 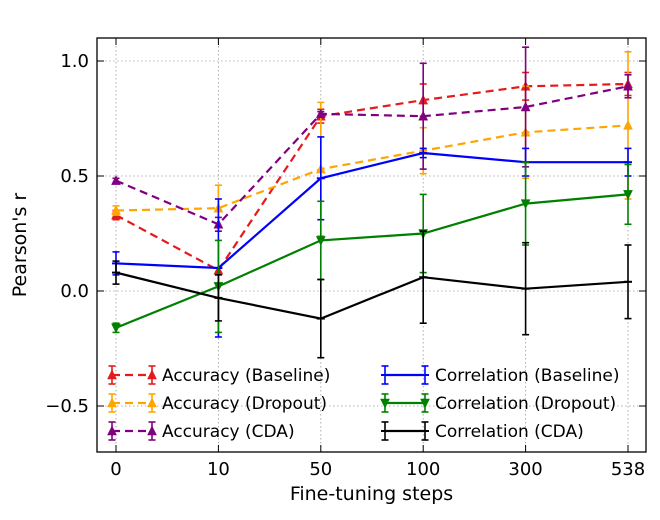 I want to click on legend-entry-1: Accuracy (Baseline), so click(x=218, y=375).